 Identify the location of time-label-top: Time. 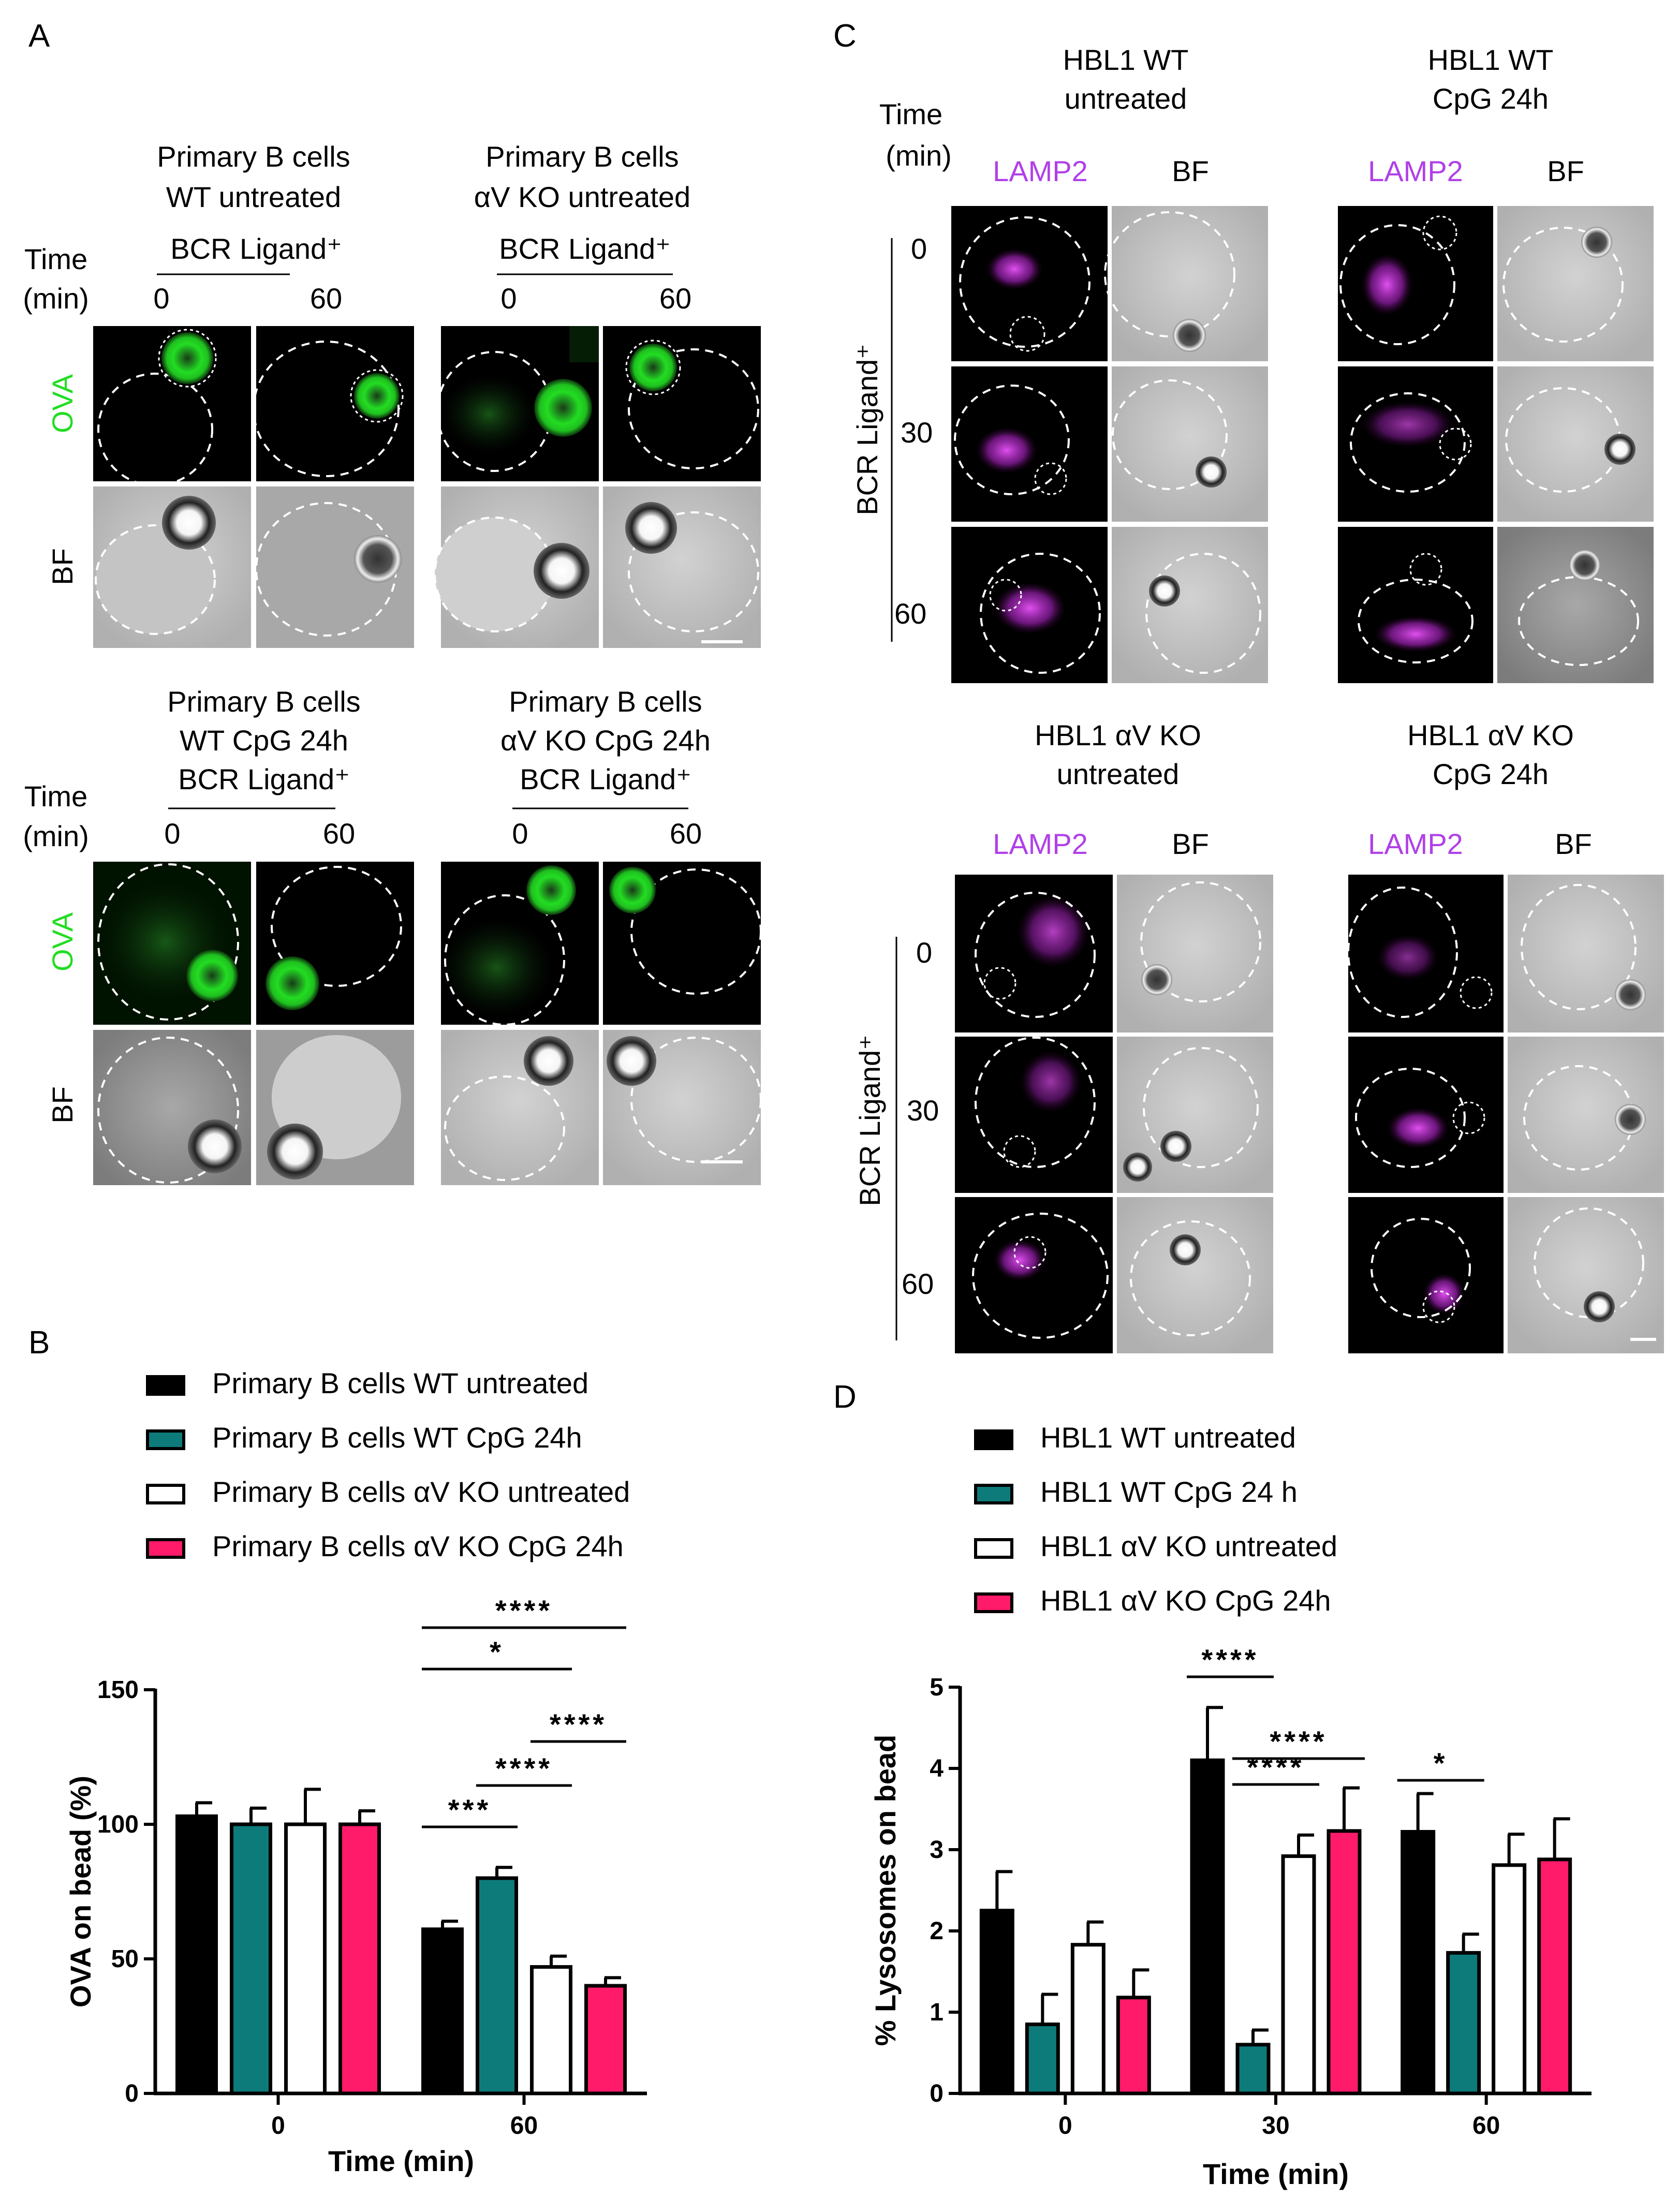
(55, 259).